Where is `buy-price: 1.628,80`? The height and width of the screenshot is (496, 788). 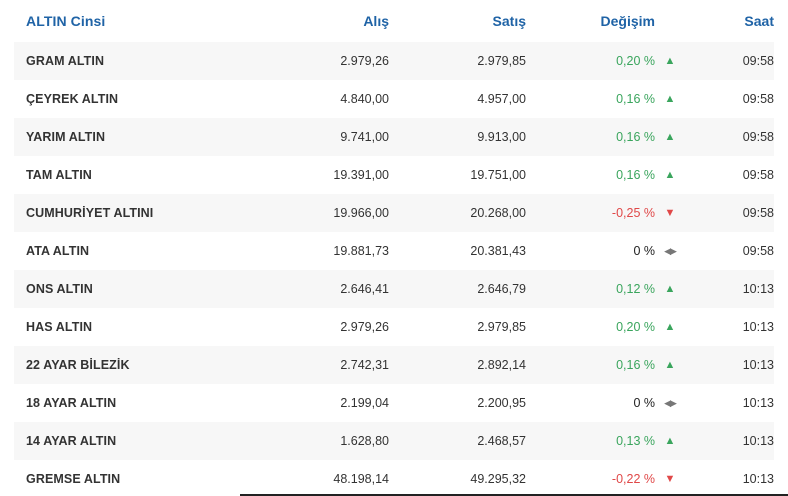 buy-price: 1.628,80 is located at coordinates (364, 441).